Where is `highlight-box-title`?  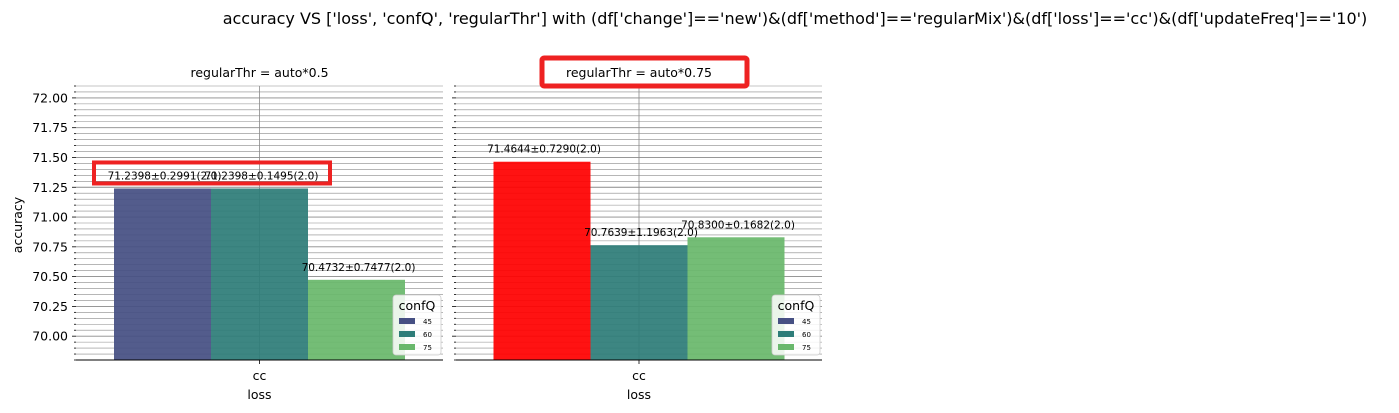 highlight-box-title is located at coordinates (644, 72).